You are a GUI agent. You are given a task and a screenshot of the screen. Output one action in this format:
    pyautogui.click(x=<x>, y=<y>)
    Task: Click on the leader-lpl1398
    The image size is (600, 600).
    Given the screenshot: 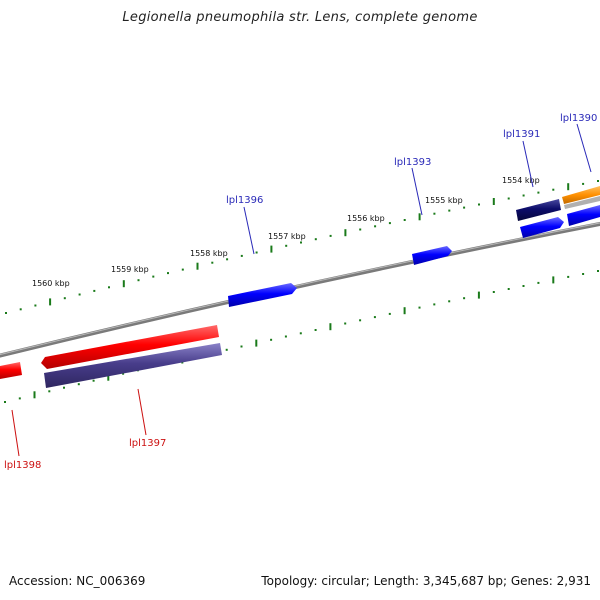 What is the action you would take?
    pyautogui.click(x=15, y=433)
    